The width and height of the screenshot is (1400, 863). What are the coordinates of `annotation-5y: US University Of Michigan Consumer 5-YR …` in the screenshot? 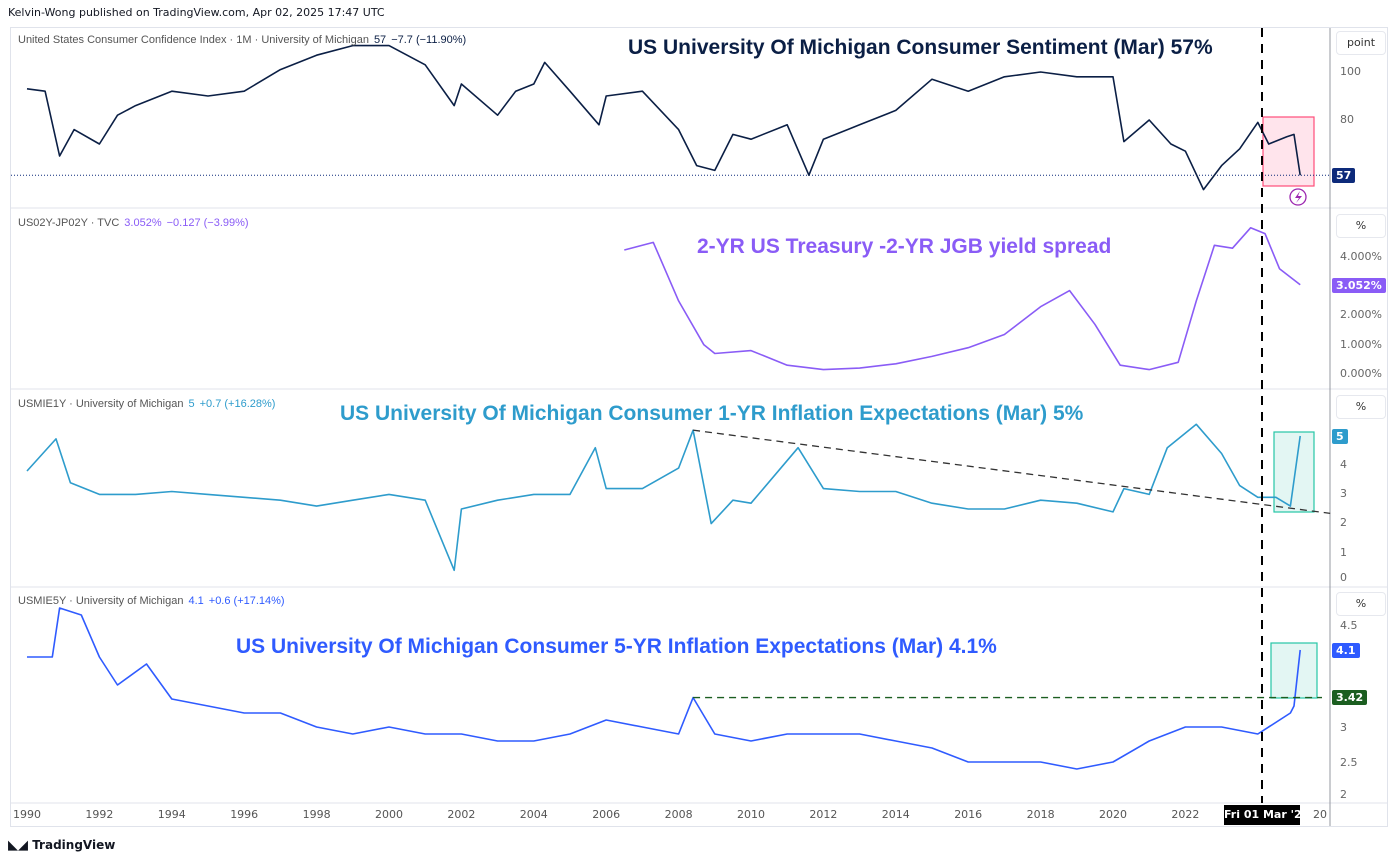 It's located at (616, 646).